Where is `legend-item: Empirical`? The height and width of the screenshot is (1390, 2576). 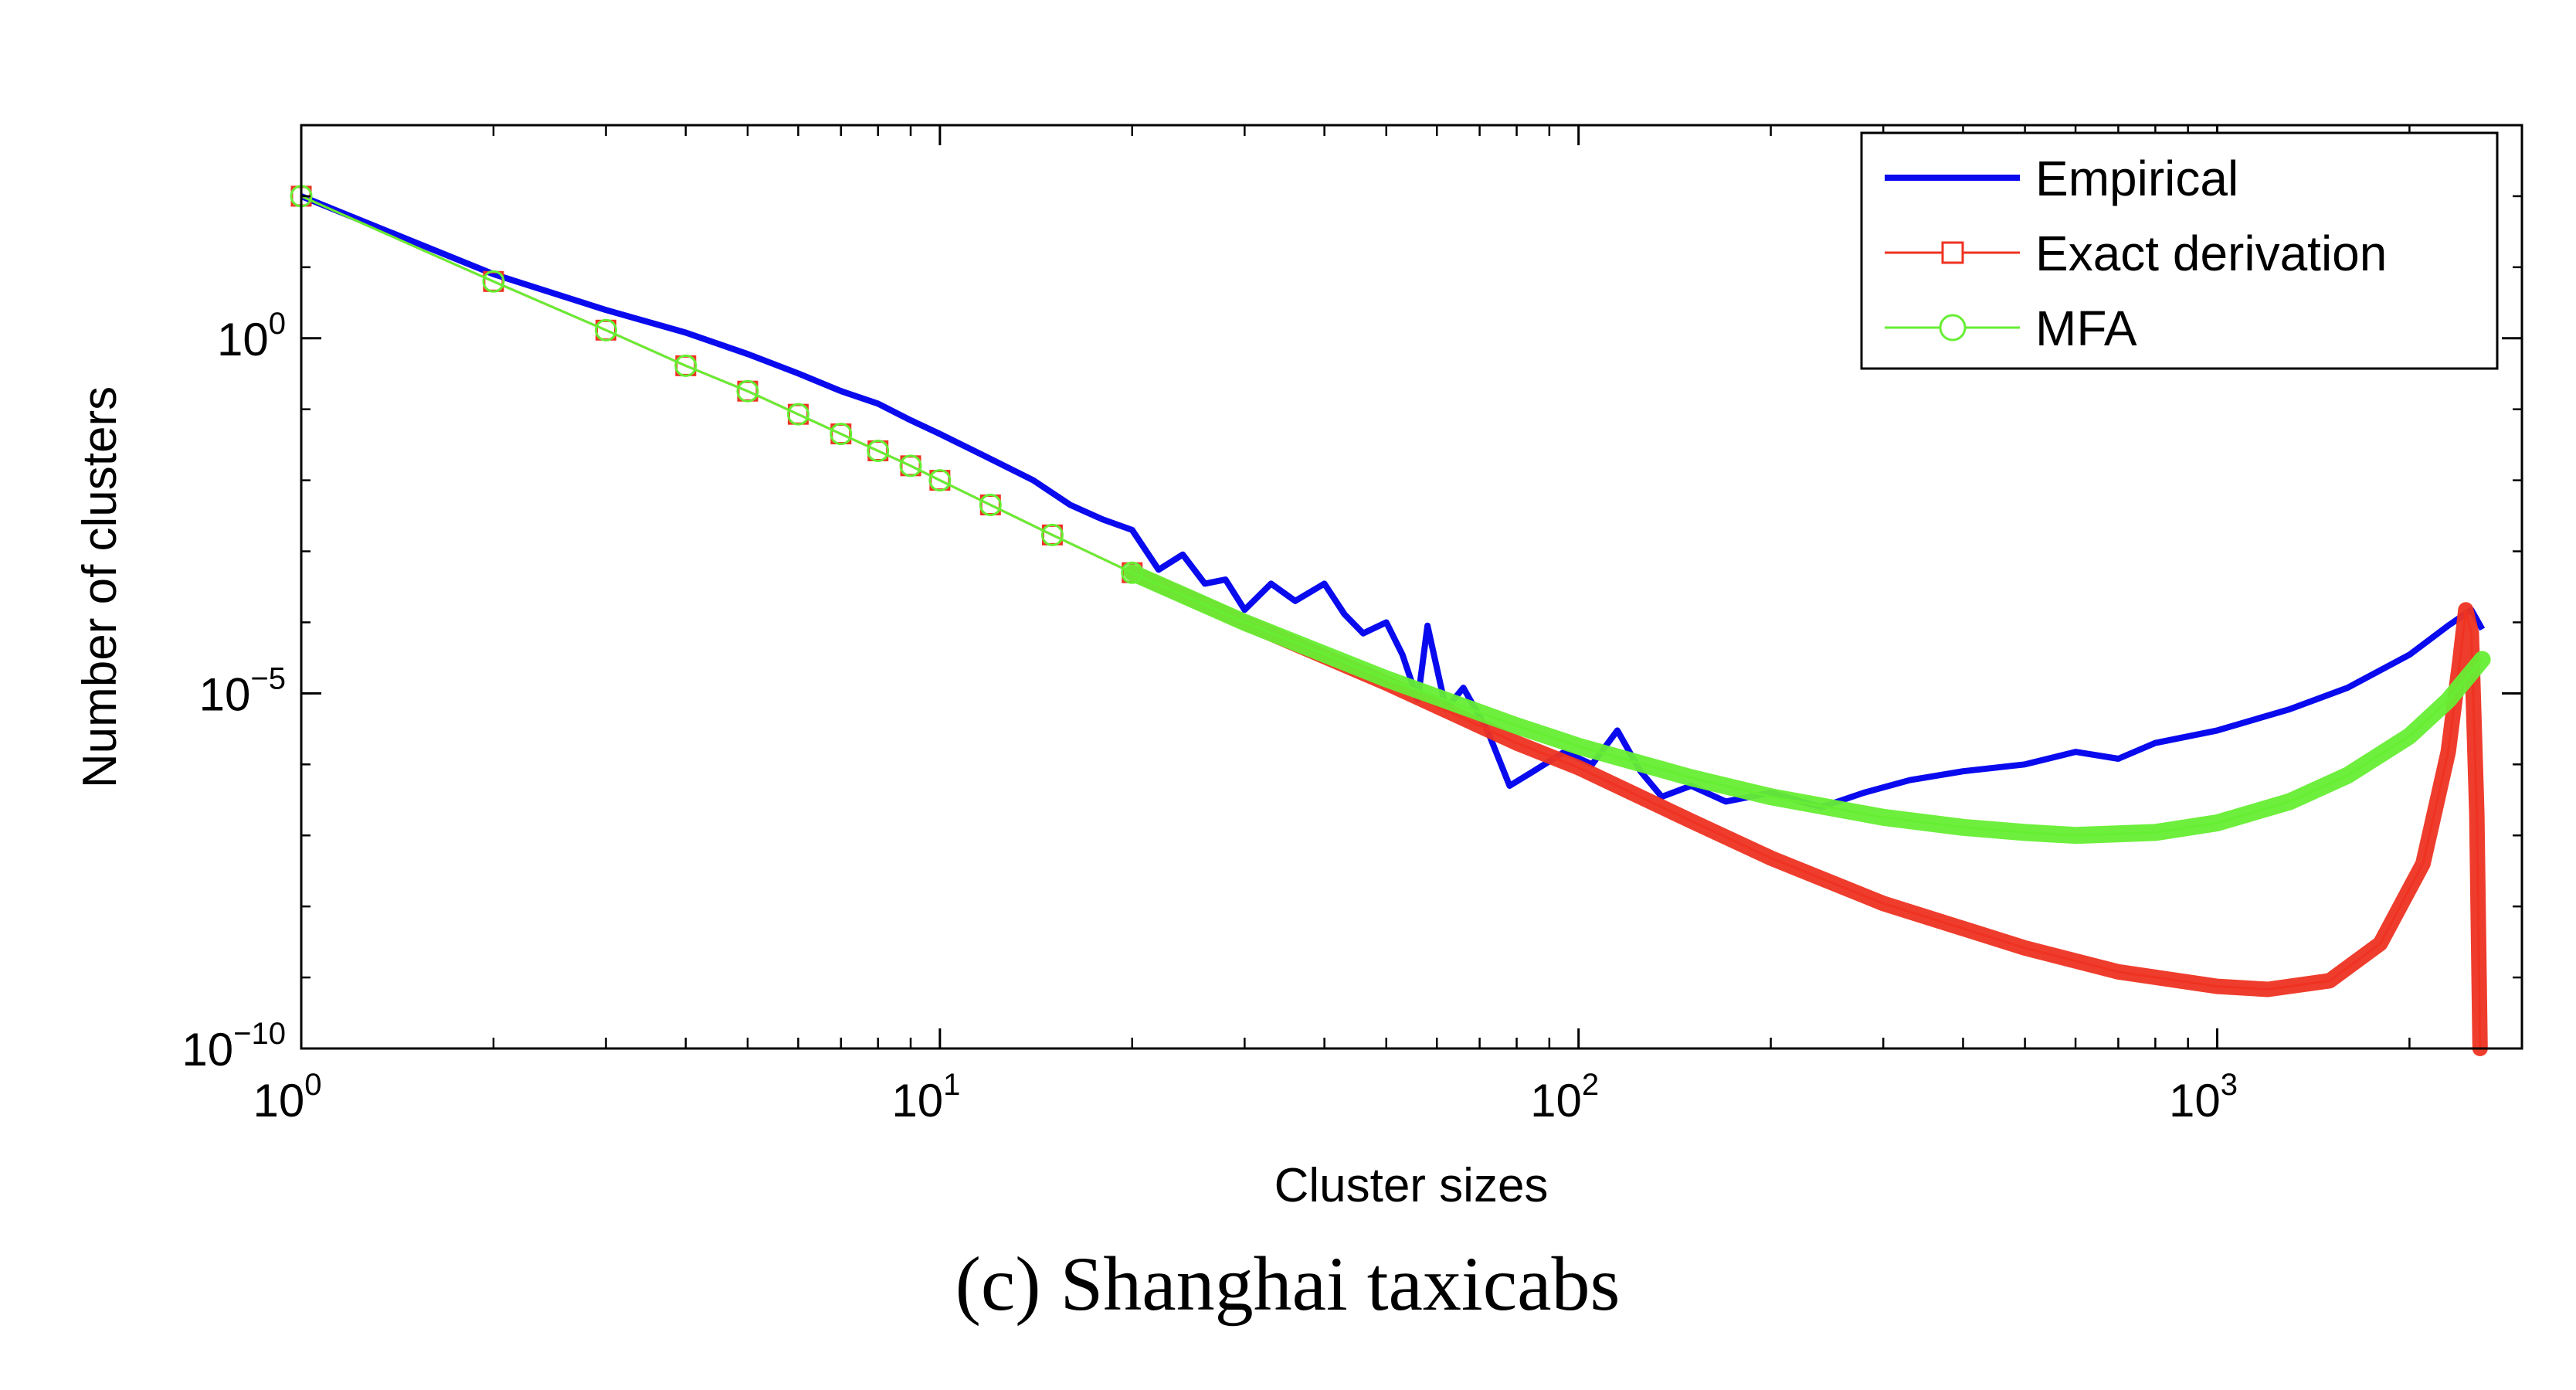 legend-item: Empirical is located at coordinates (2061, 178).